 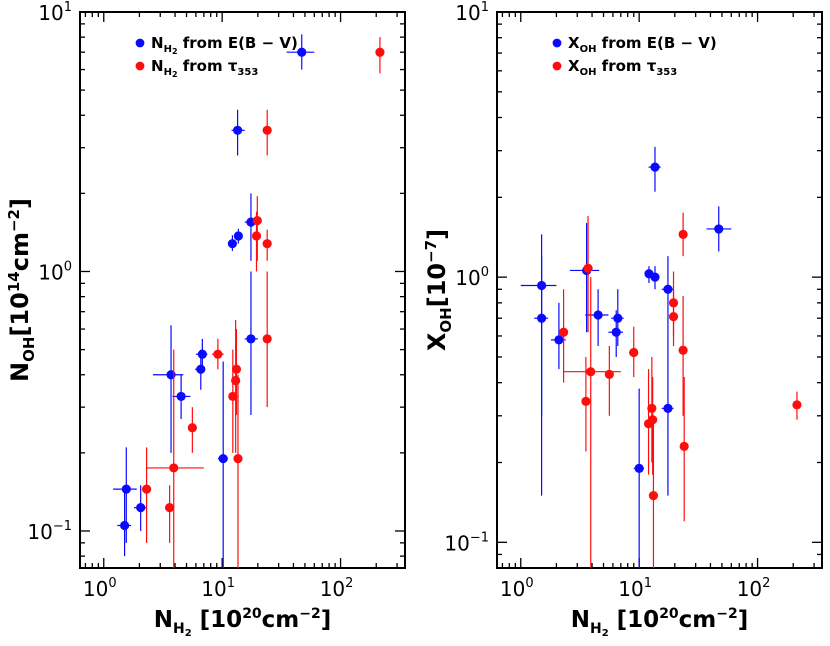 I want to click on y-axis-label-sub: OH, so click(x=29, y=349).